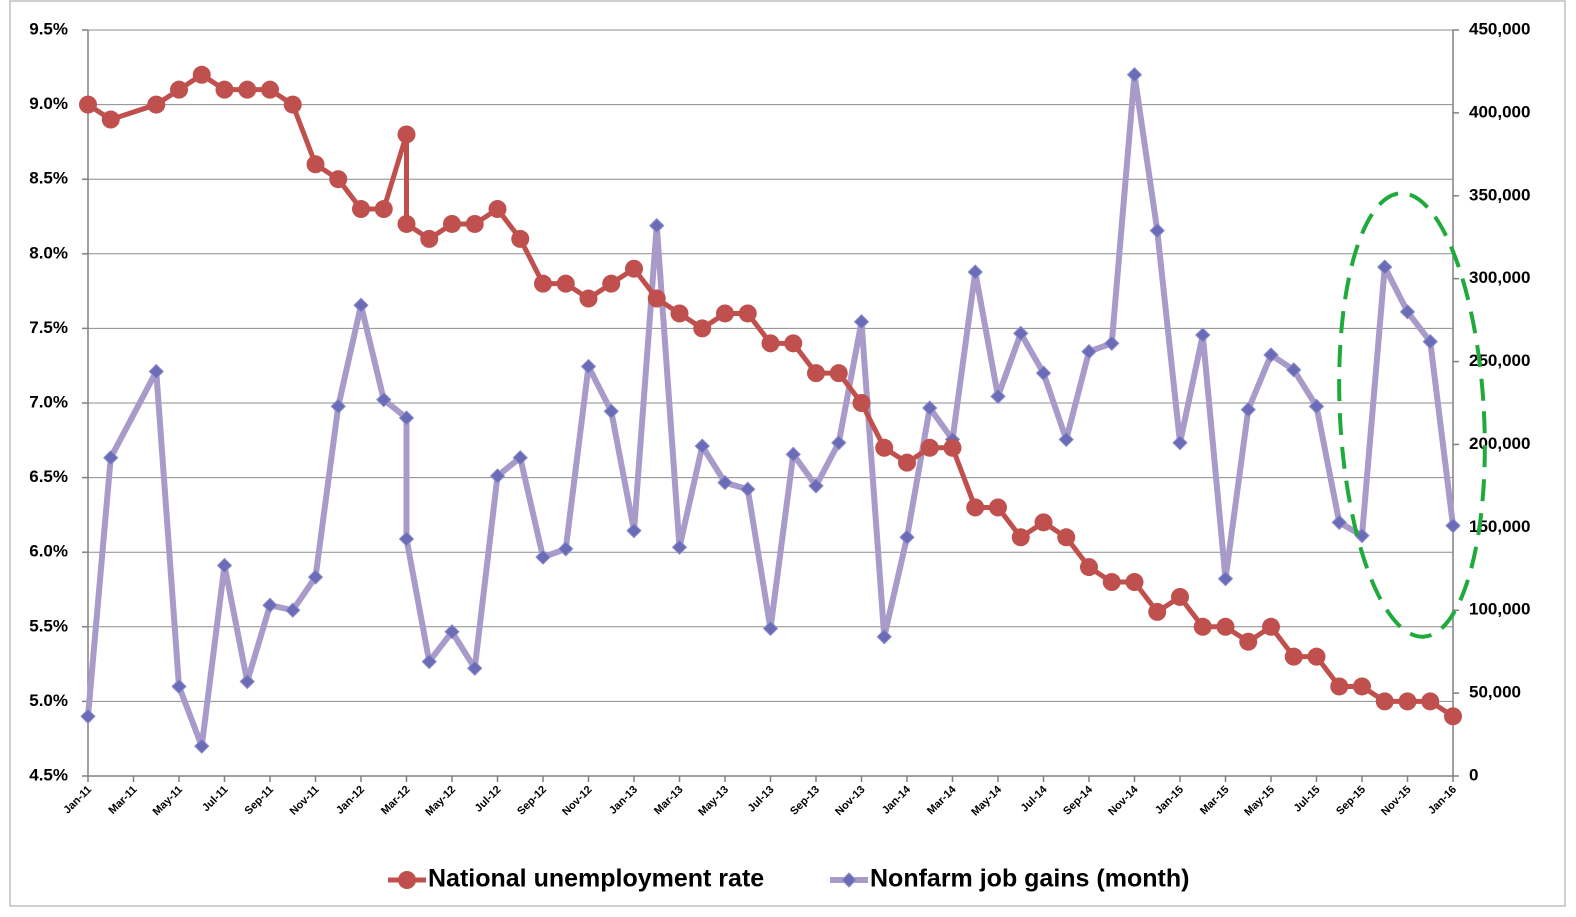  What do you see at coordinates (48, 28) in the screenshot?
I see `y-tick-label: 9.5%` at bounding box center [48, 28].